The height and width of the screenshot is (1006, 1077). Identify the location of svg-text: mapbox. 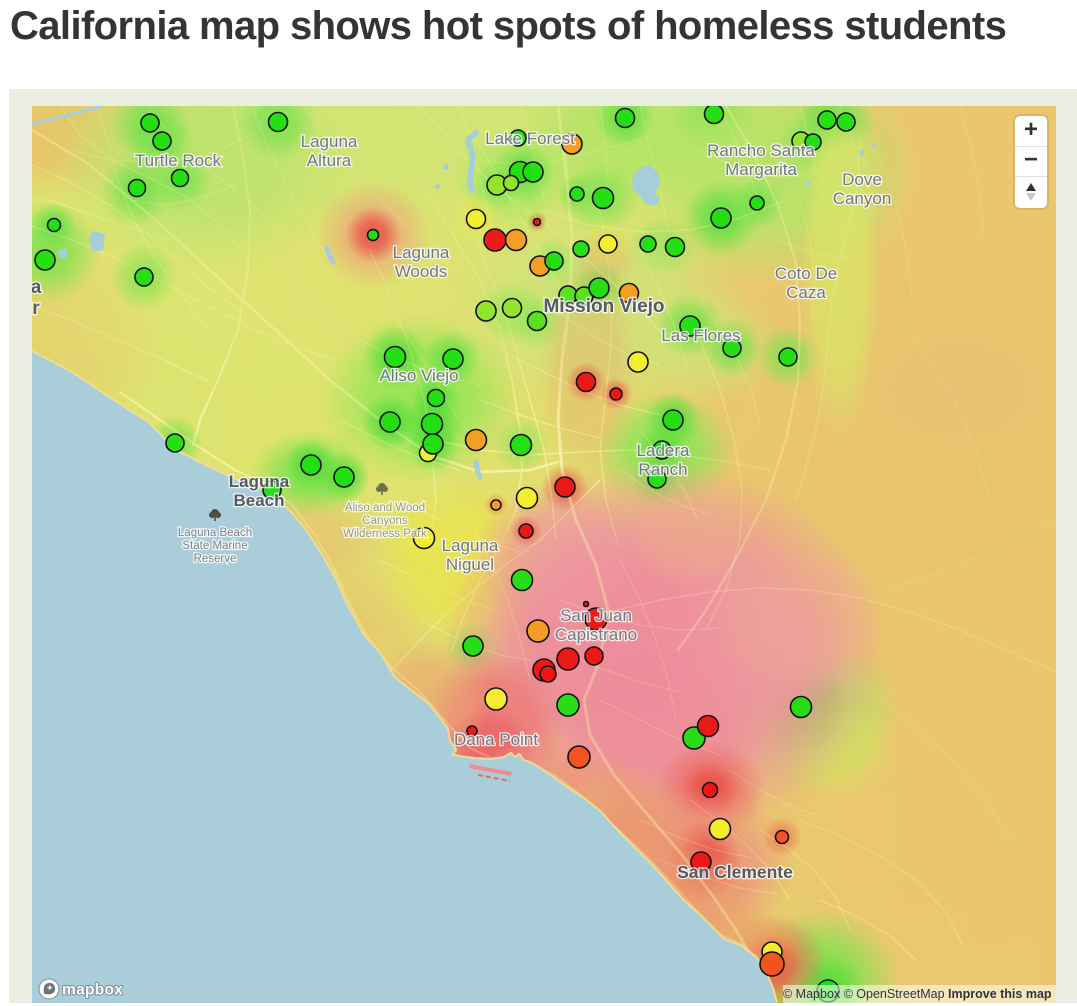
(92, 990).